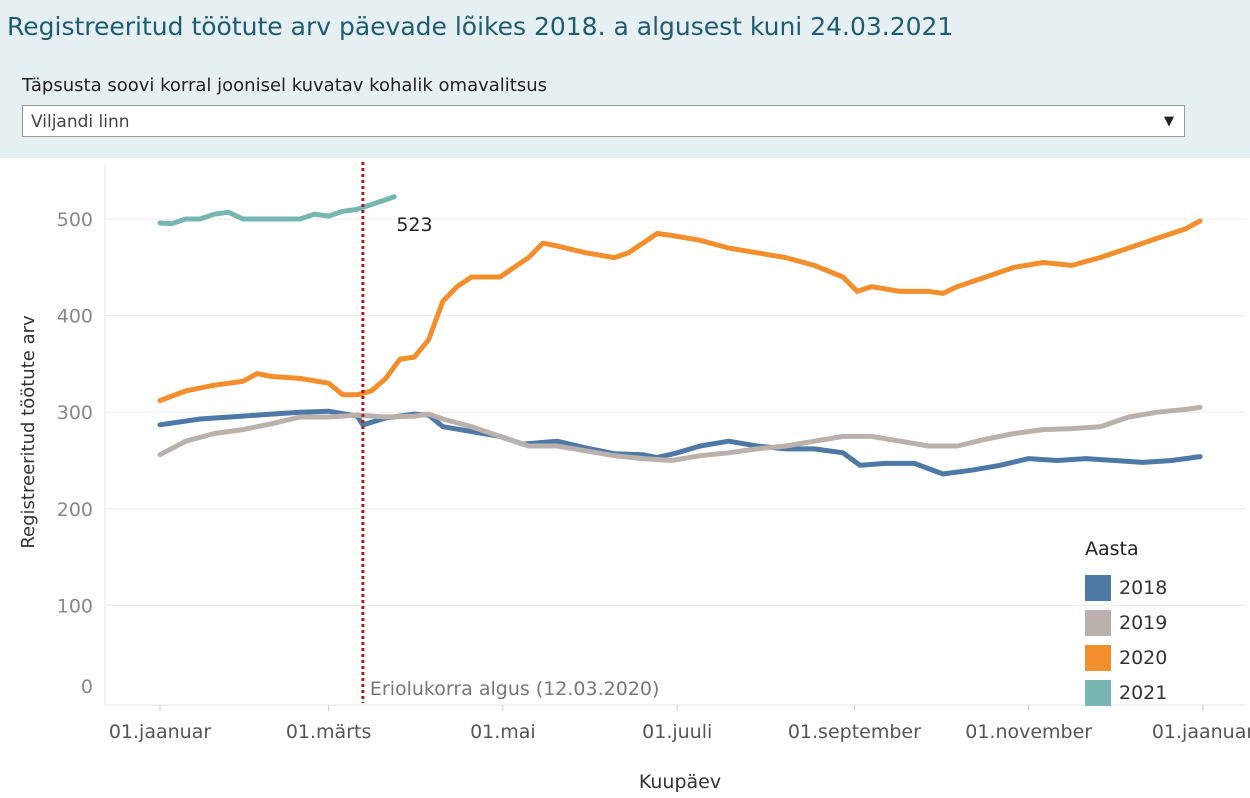 The width and height of the screenshot is (1250, 798). I want to click on x-tick-label: 01.november, so click(1028, 732).